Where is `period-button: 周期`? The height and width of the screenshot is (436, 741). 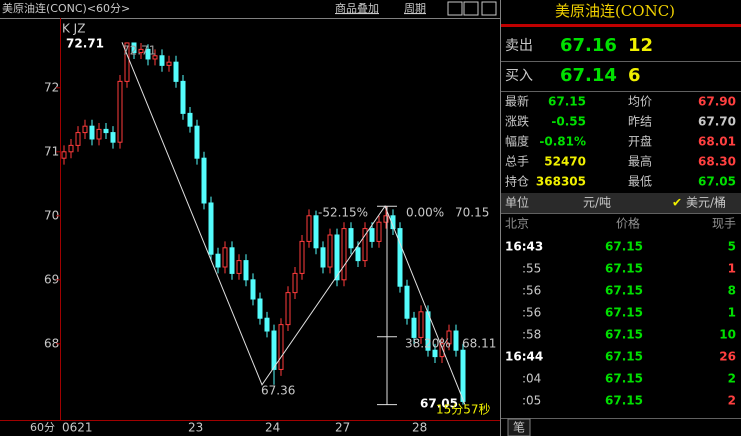
period-button: 周期 is located at coordinates (415, 8).